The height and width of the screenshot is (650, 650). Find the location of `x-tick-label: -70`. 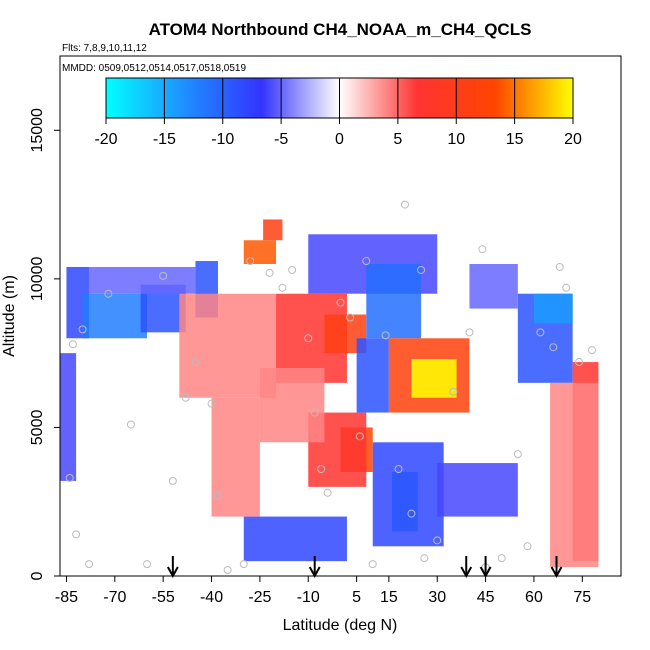

x-tick-label: -70 is located at coordinates (114, 597).